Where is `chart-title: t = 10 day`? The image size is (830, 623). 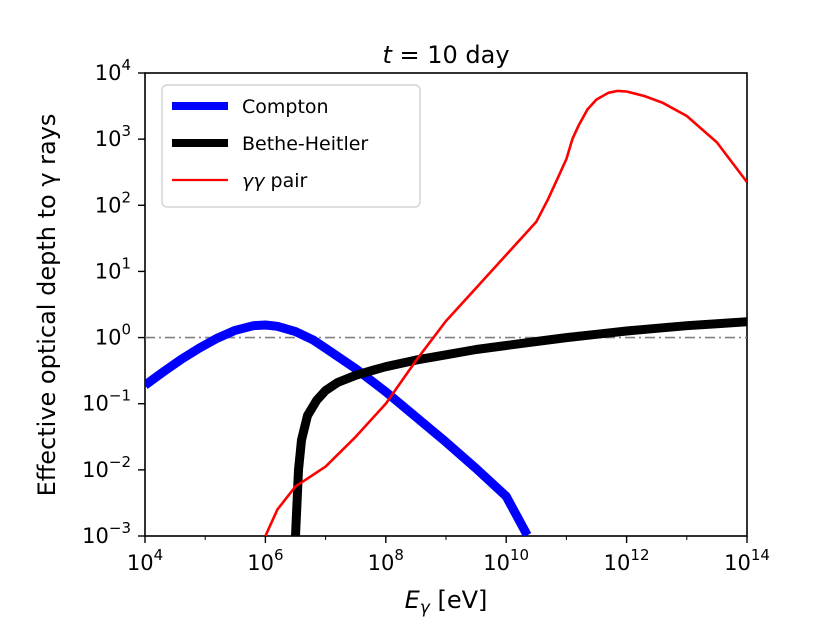
chart-title: t = 10 day is located at coordinates (445, 55).